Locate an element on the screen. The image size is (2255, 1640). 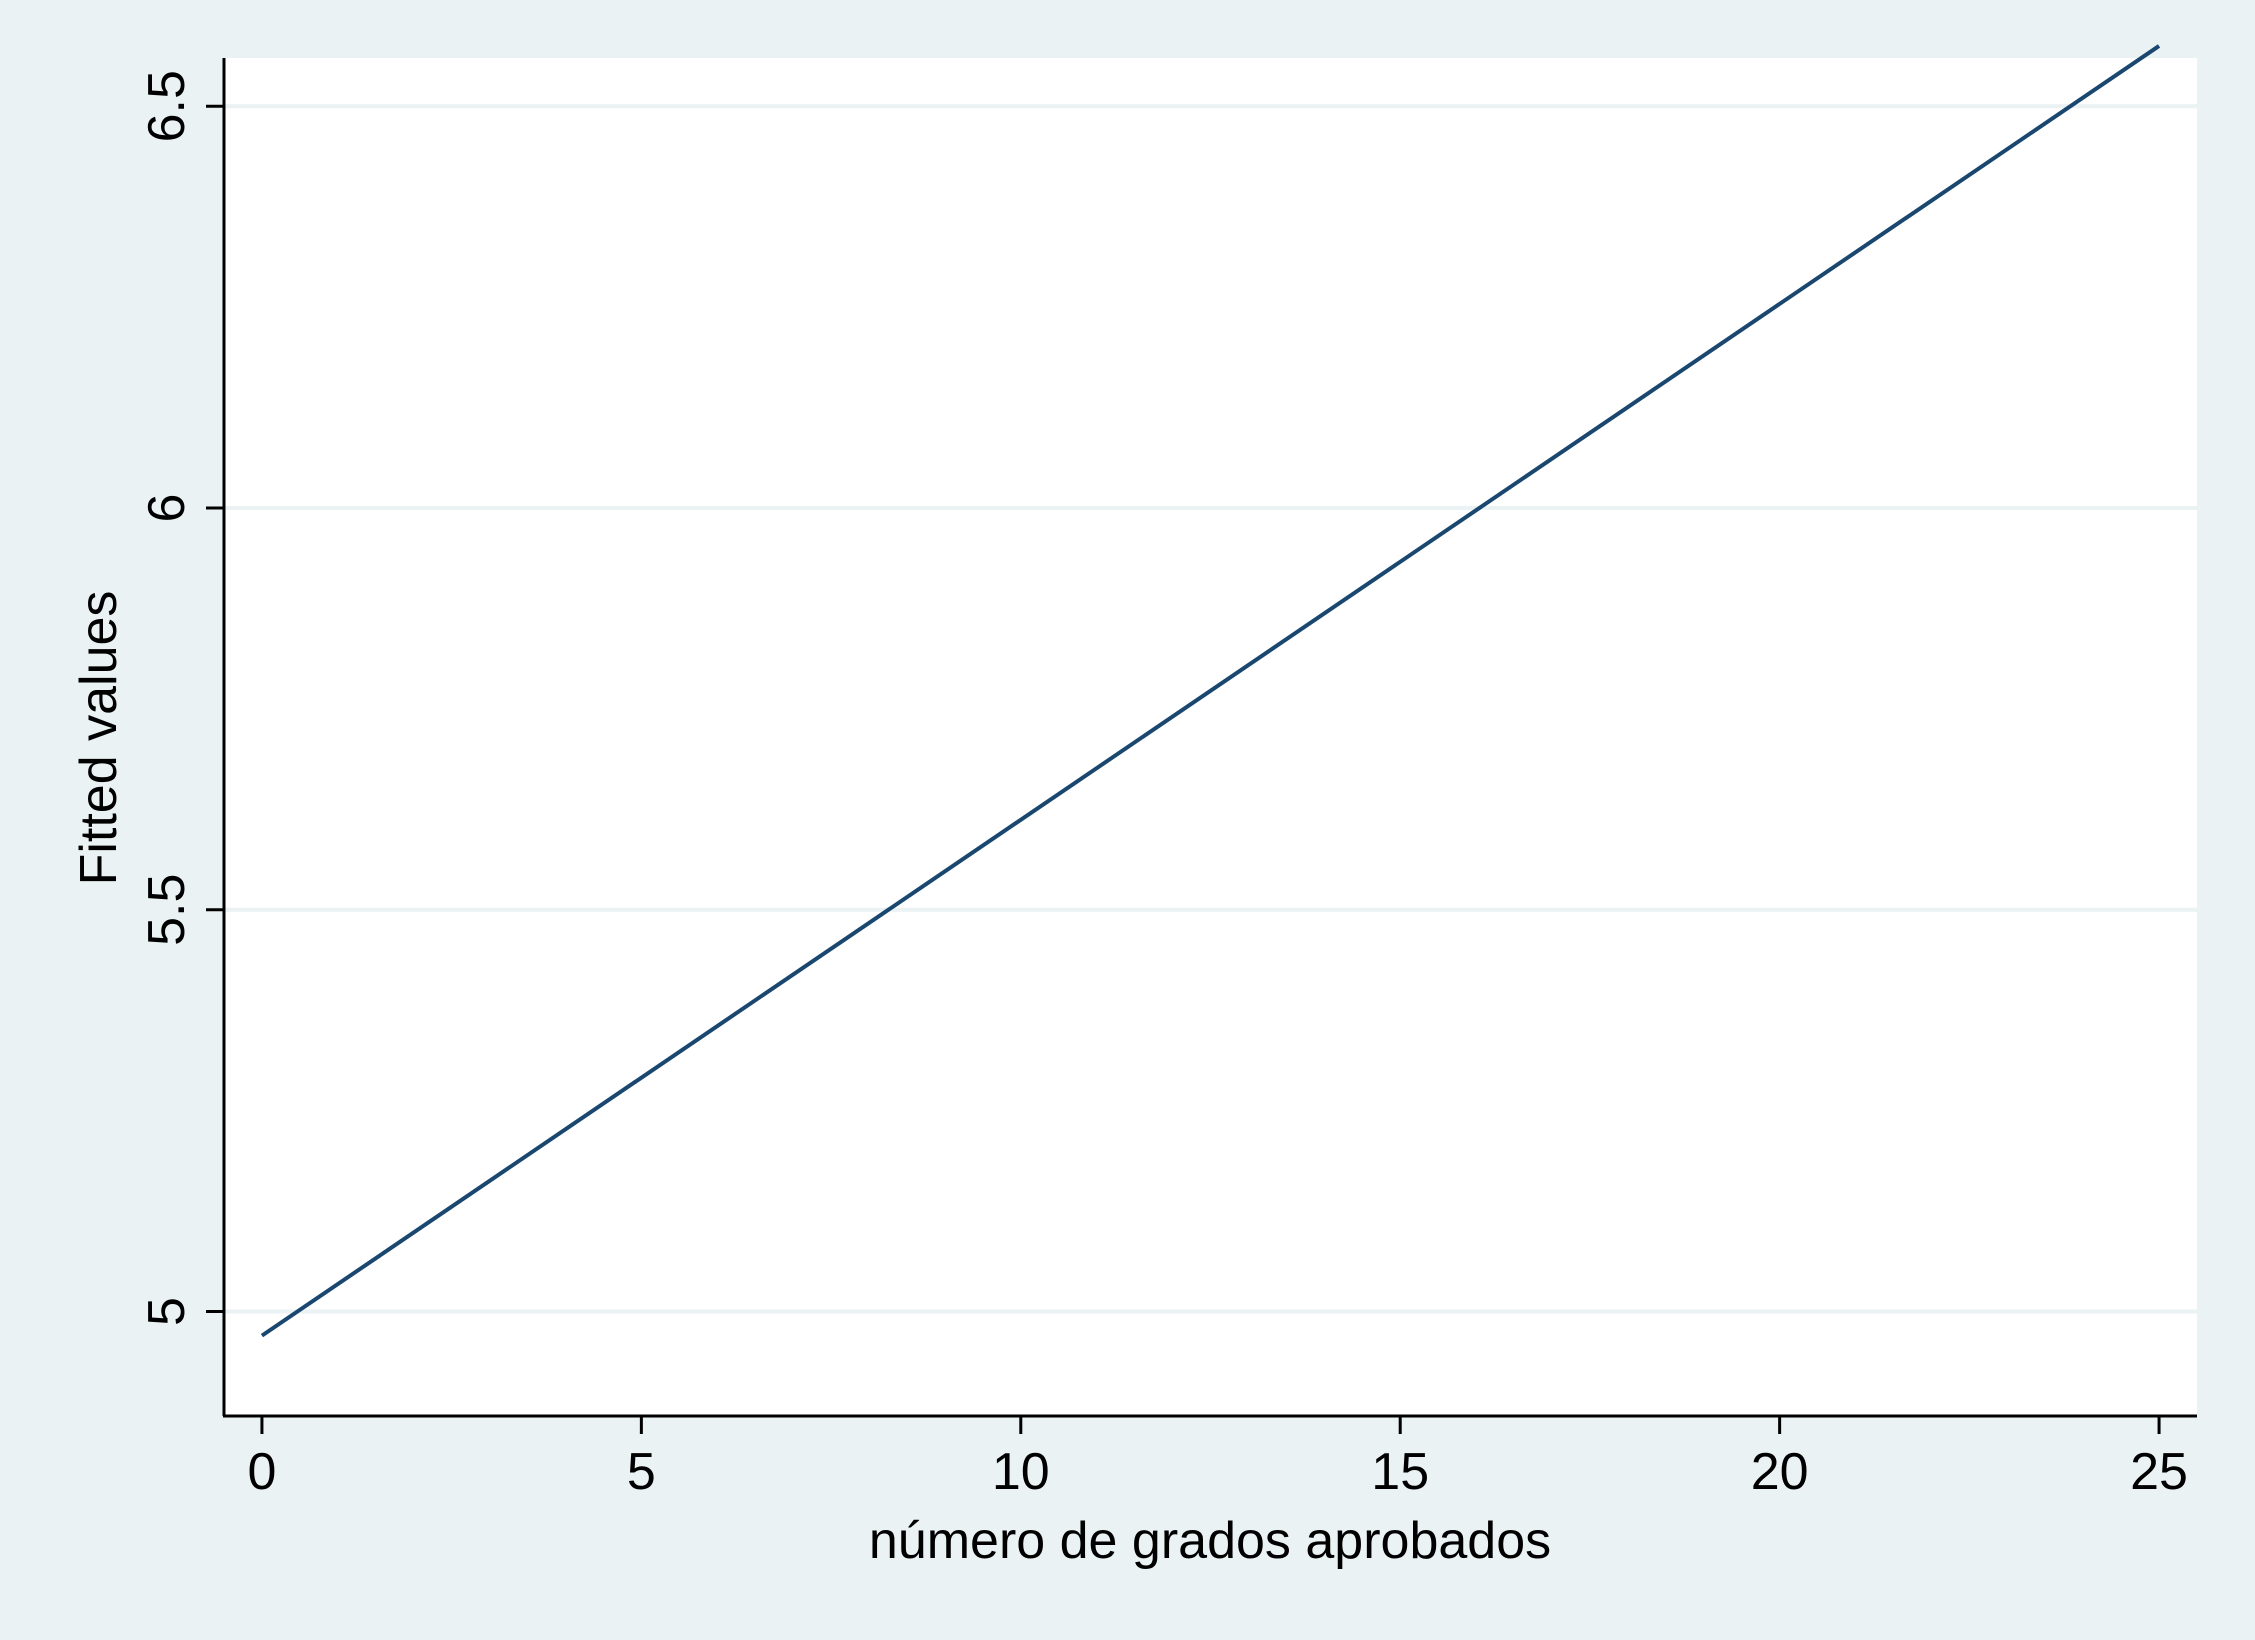
x-tick-label-5: 5 is located at coordinates (641, 1472).